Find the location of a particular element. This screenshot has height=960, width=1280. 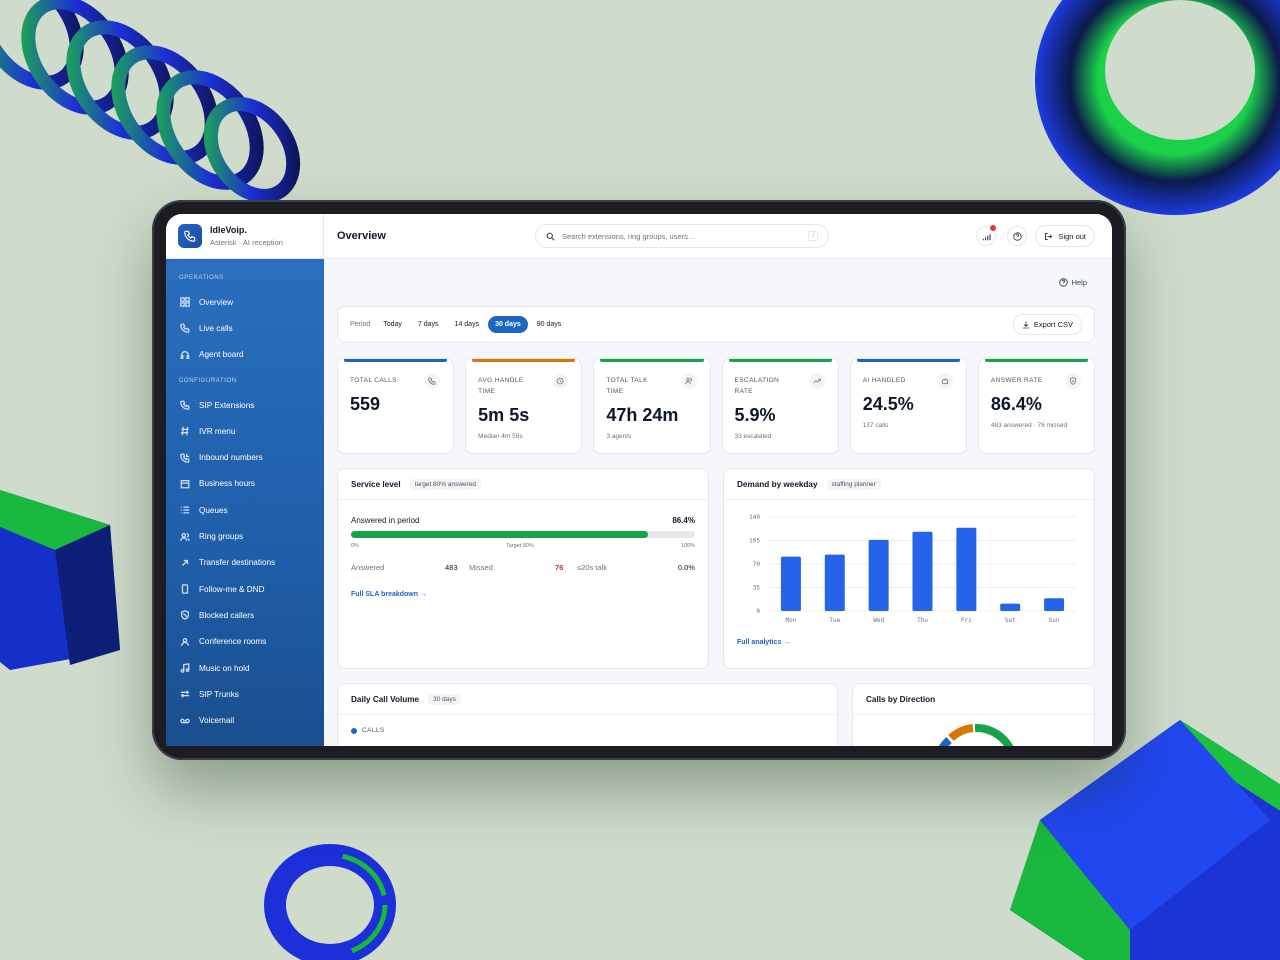

users-icon is located at coordinates (688, 381).